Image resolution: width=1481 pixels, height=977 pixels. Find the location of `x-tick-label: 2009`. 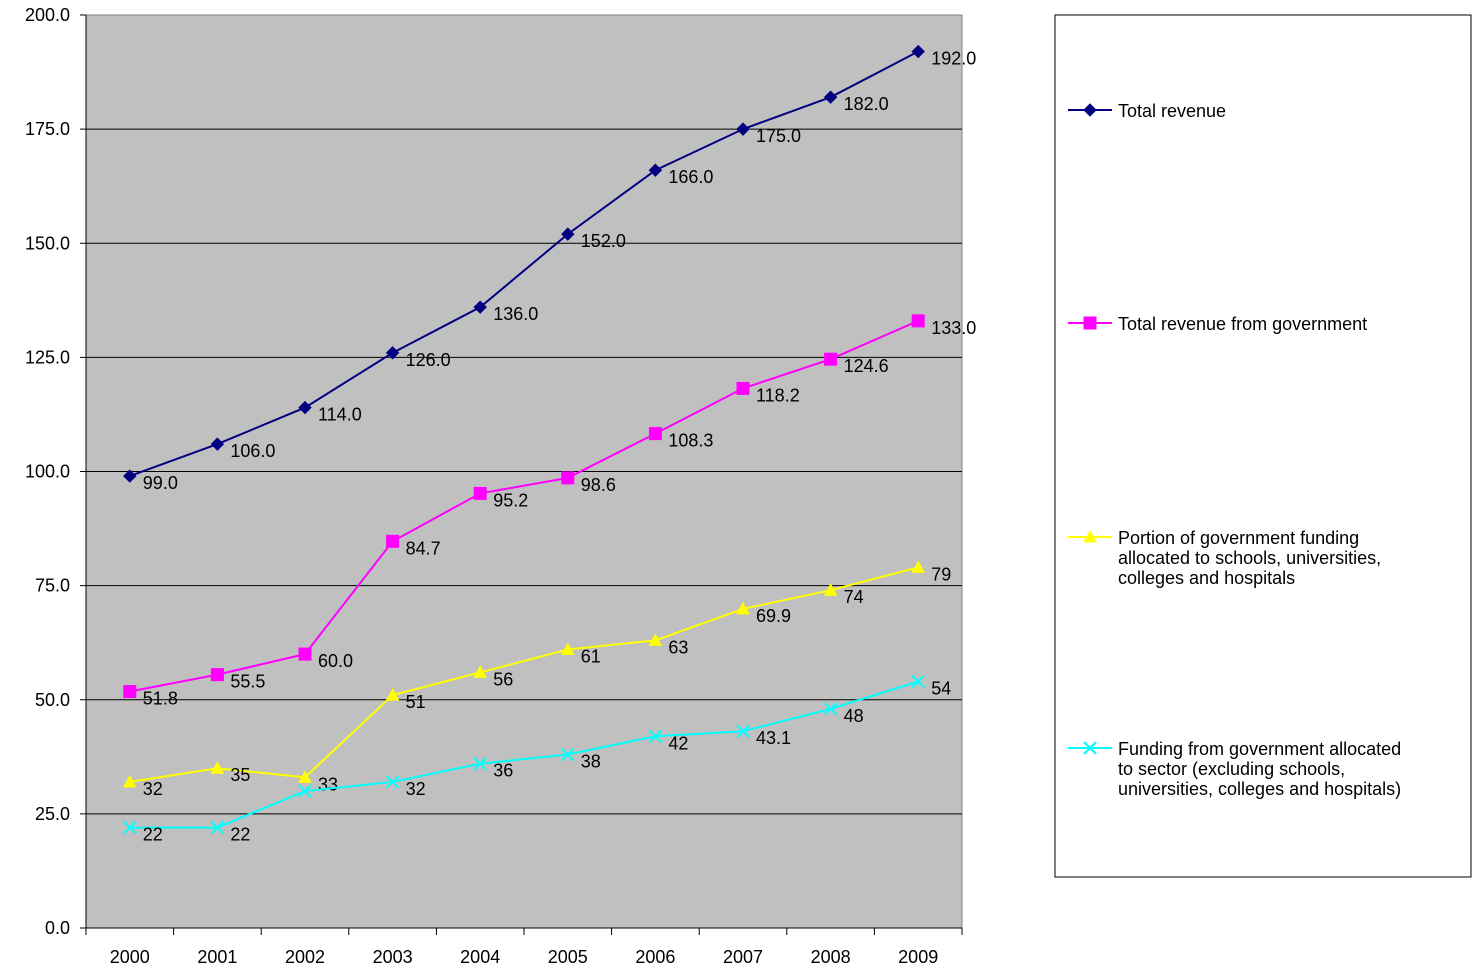

x-tick-label: 2009 is located at coordinates (918, 957).